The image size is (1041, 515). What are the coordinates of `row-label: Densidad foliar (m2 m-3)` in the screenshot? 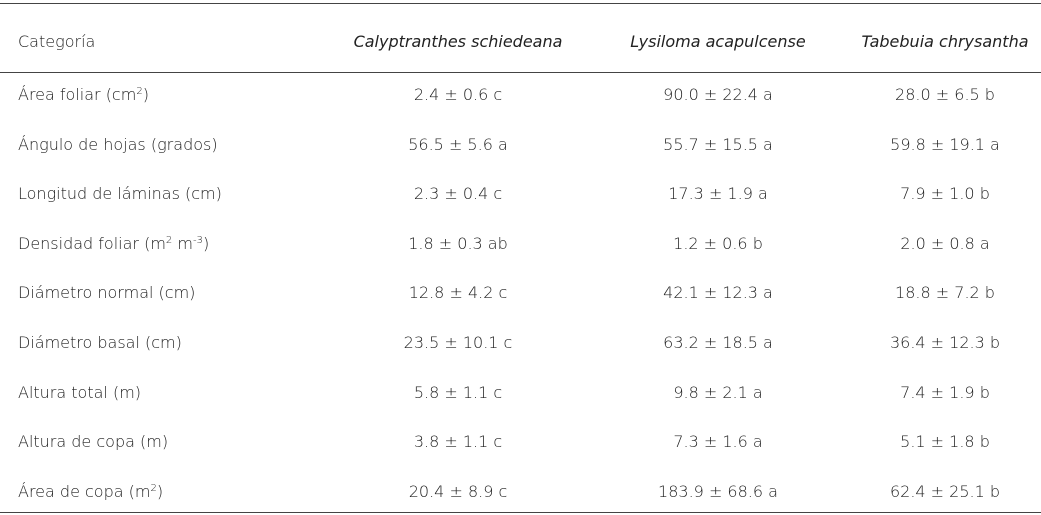 It's located at (113, 244).